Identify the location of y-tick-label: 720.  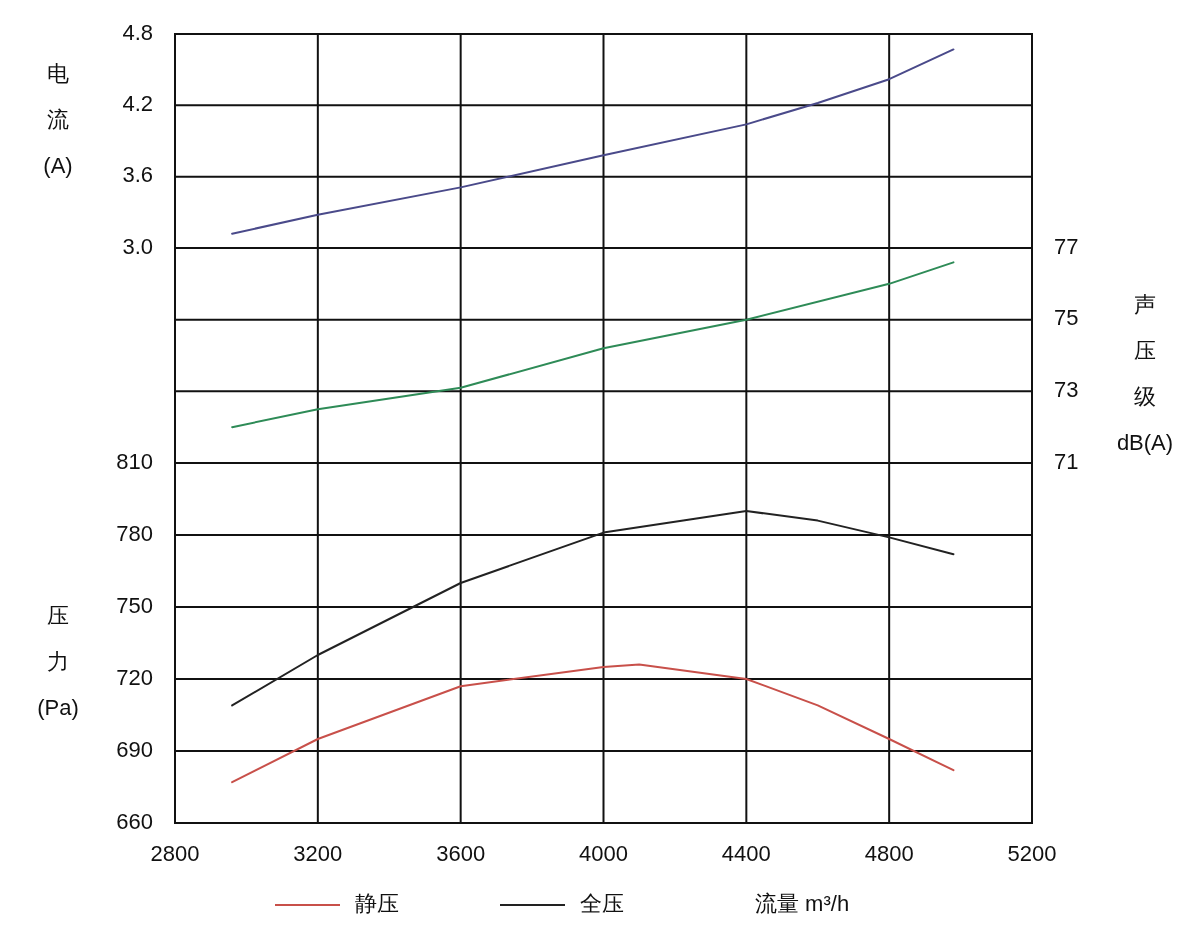
(134, 677).